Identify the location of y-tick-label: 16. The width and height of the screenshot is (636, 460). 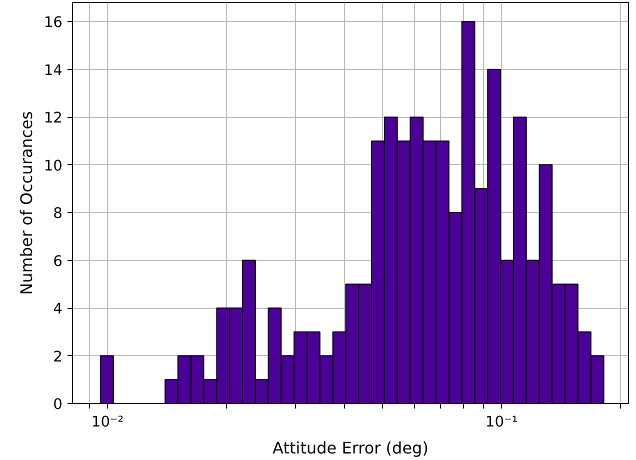
(53, 23).